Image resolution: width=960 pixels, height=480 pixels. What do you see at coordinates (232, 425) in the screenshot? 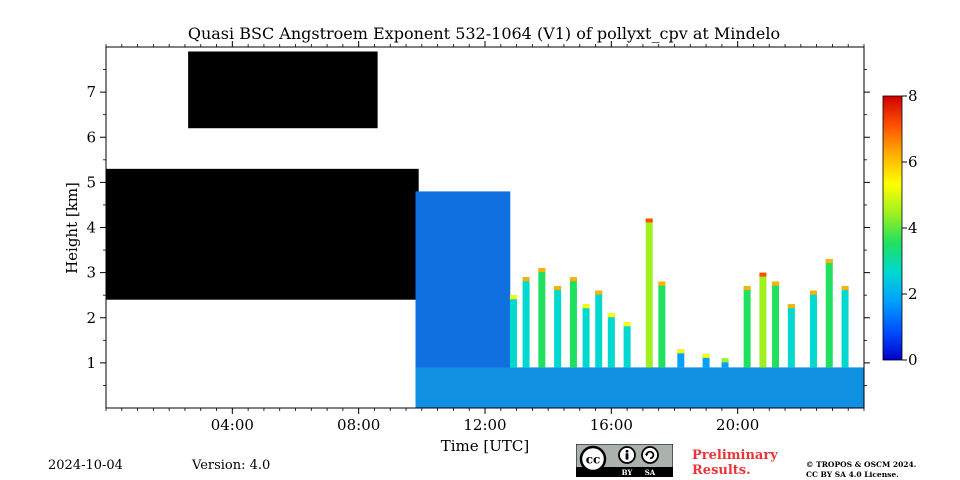
I see `x-tick-label: 04:00` at bounding box center [232, 425].